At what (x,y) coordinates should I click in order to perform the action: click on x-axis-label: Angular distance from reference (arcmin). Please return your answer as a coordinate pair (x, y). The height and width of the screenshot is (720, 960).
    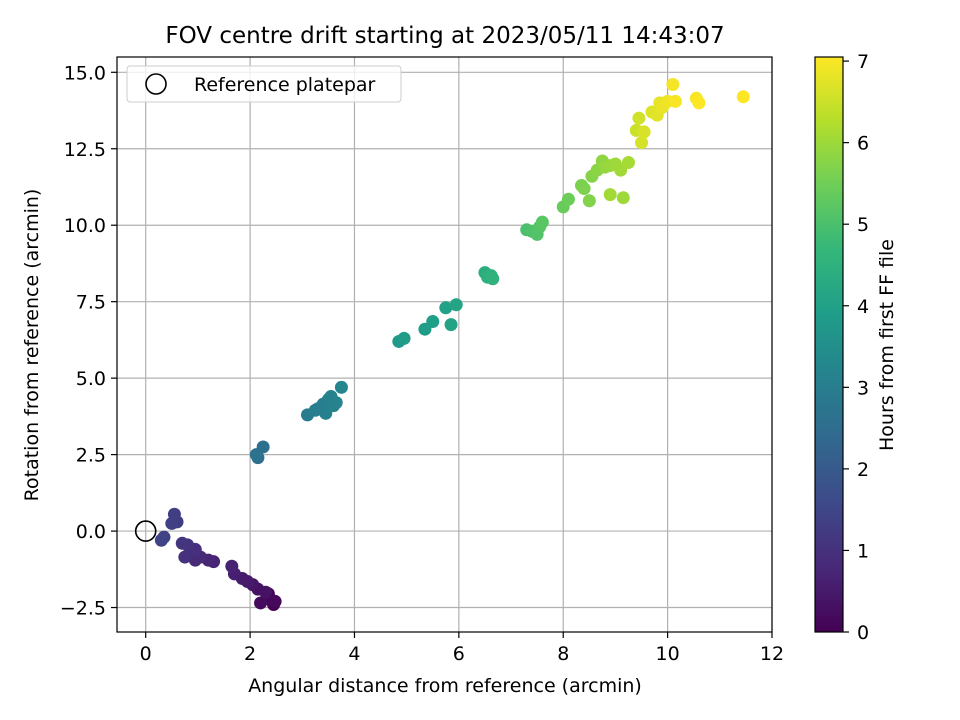
    Looking at the image, I should click on (445, 686).